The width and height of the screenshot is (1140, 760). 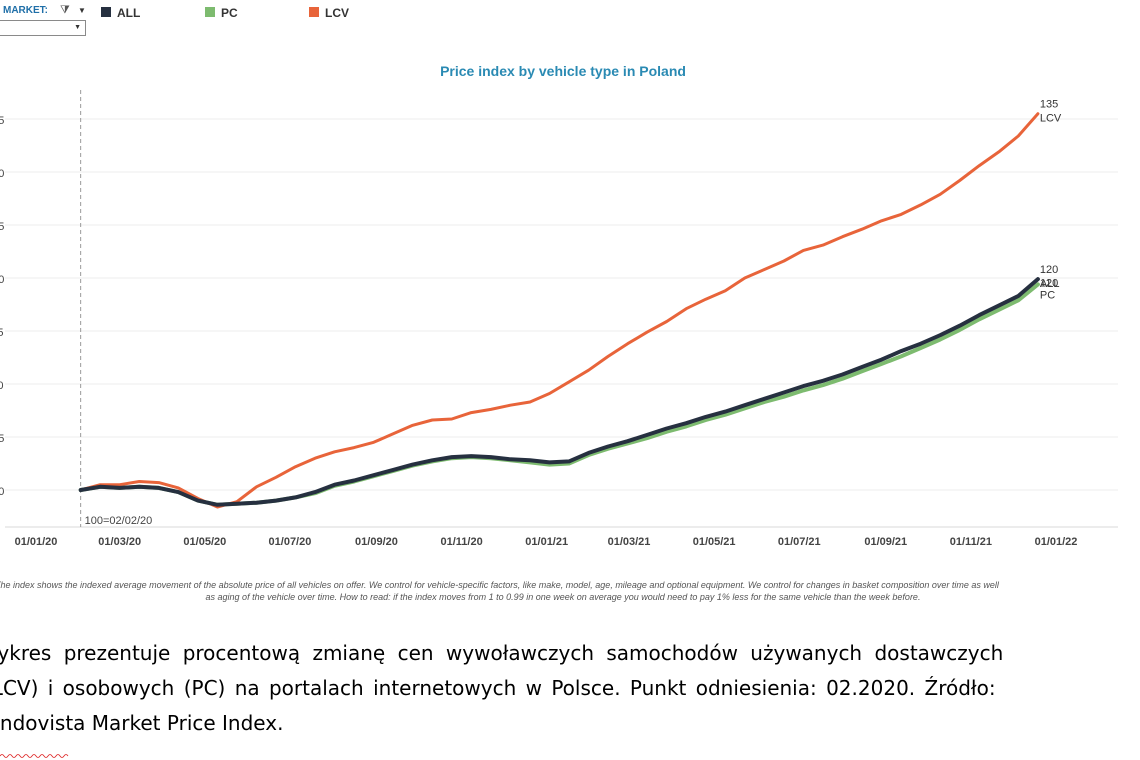 What do you see at coordinates (119, 542) in the screenshot?
I see `x-tick-label: 01/03/20` at bounding box center [119, 542].